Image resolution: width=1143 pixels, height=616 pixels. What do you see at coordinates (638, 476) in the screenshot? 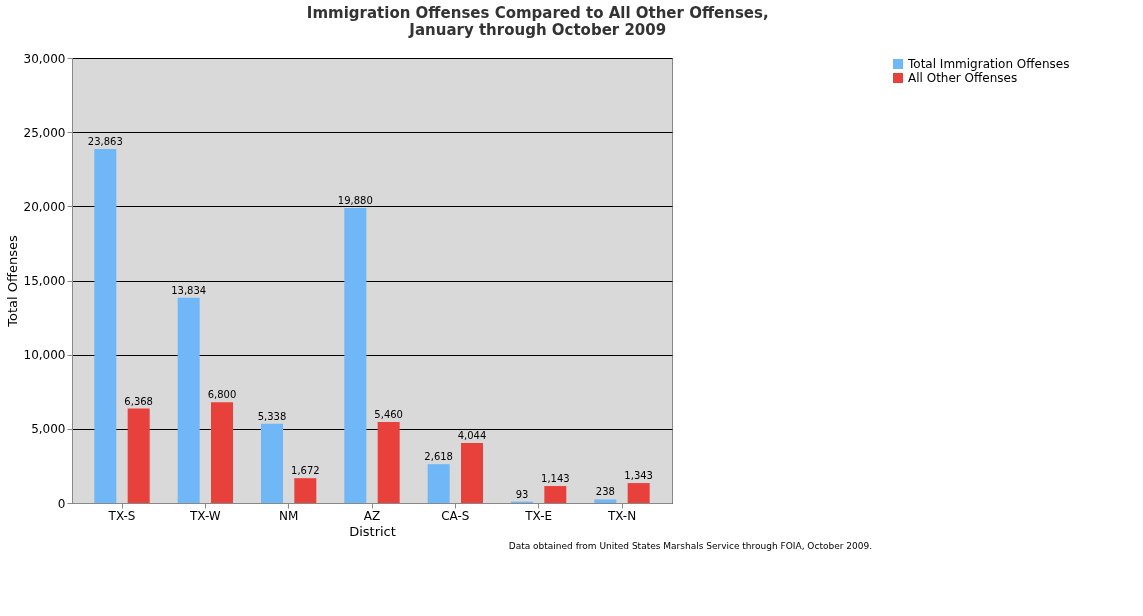
I see `data-label: 1,343` at bounding box center [638, 476].